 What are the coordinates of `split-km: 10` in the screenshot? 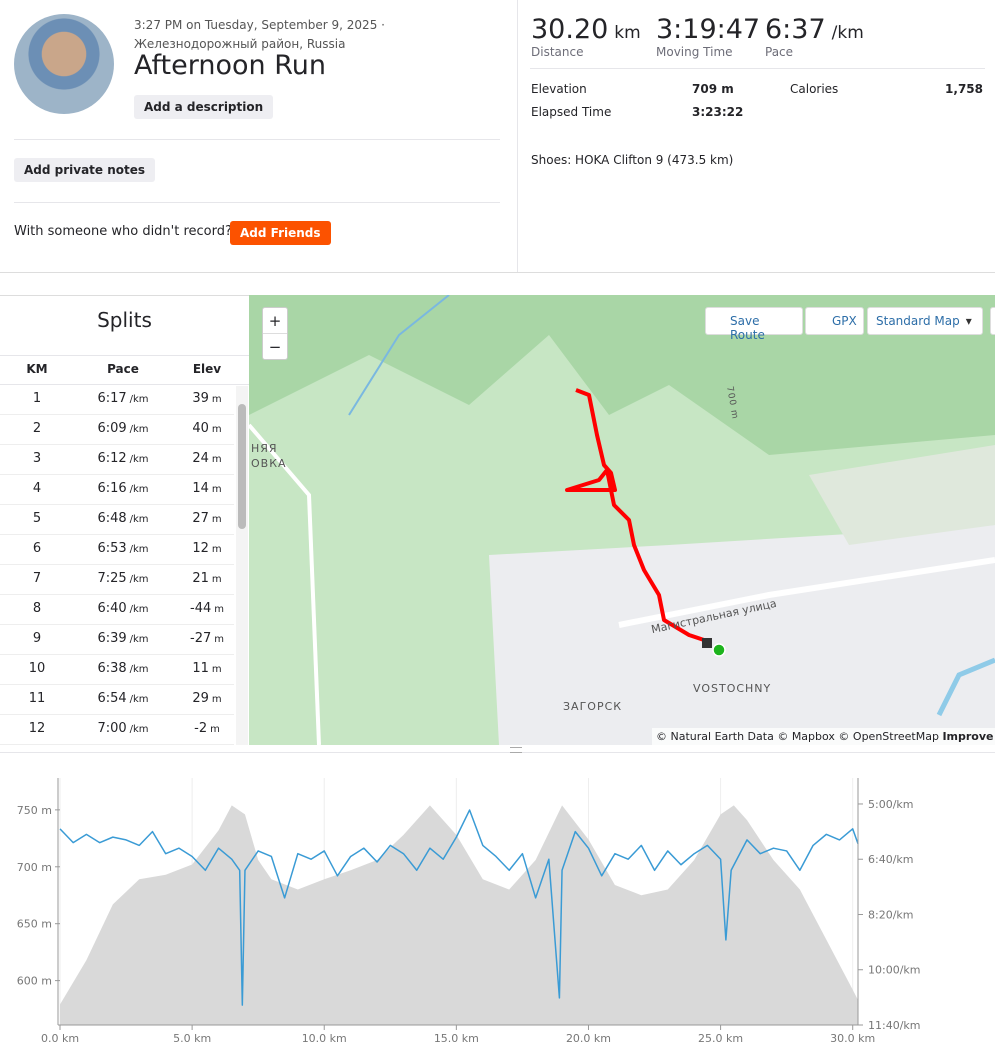 It's located at (37, 668).